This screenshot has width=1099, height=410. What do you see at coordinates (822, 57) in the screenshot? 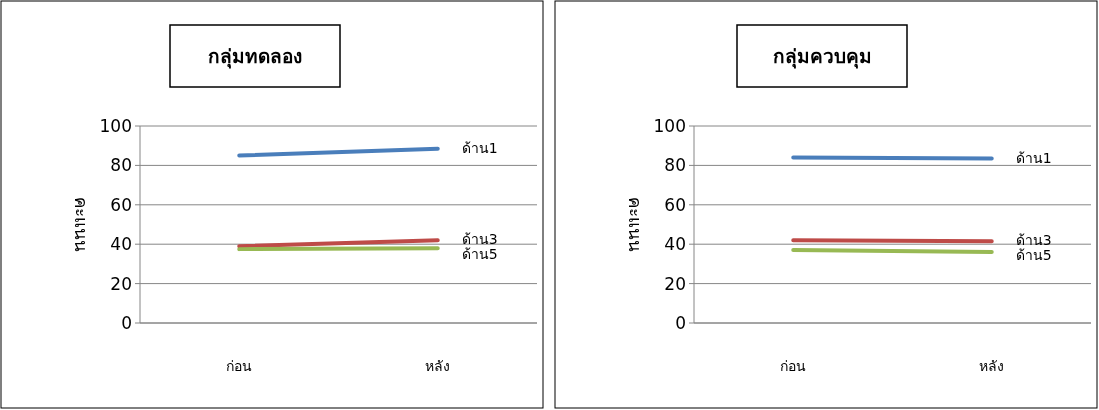
I see `chart-title: กลุ่มควบคุม` at bounding box center [822, 57].